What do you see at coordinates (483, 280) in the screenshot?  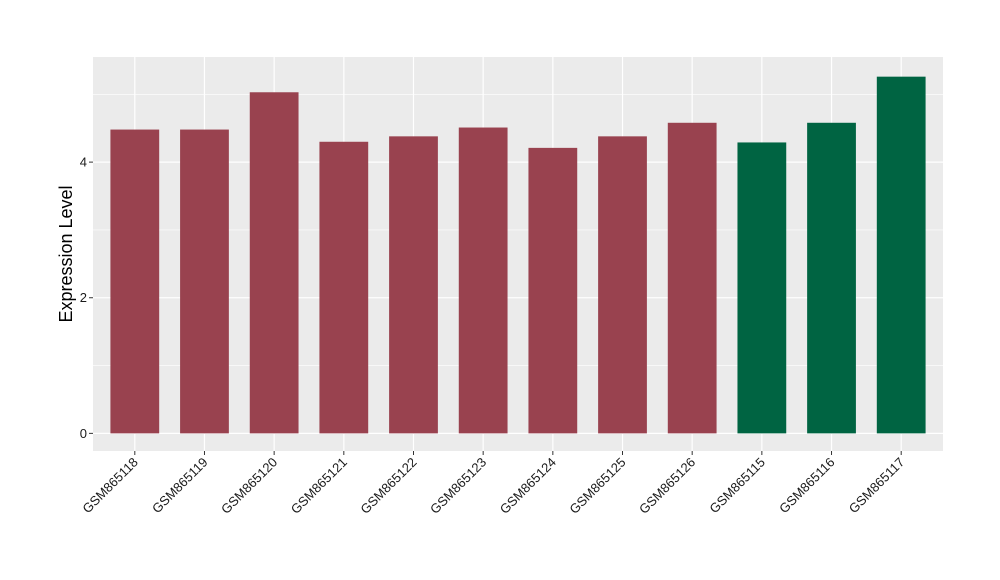 I see `bar-GSM865123` at bounding box center [483, 280].